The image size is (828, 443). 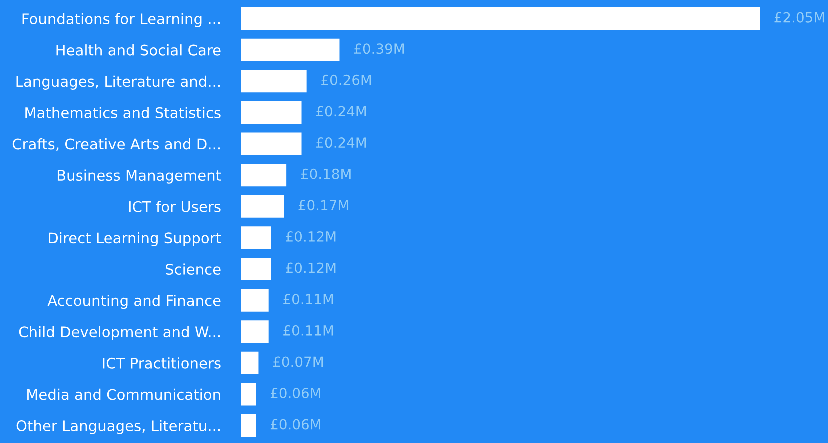 What do you see at coordinates (135, 239) in the screenshot?
I see `y-tick-label: Direct Learning Support` at bounding box center [135, 239].